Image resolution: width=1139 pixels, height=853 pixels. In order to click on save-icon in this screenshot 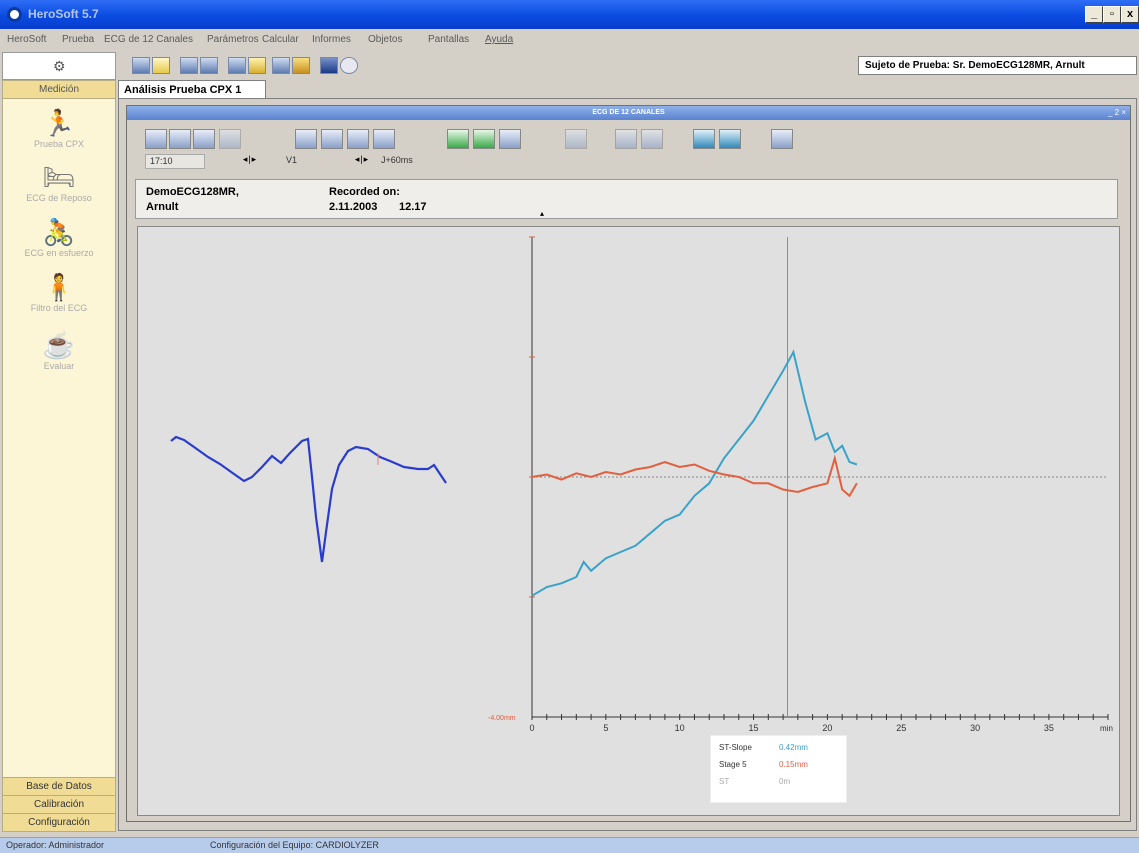, I will do `click(189, 65)`.